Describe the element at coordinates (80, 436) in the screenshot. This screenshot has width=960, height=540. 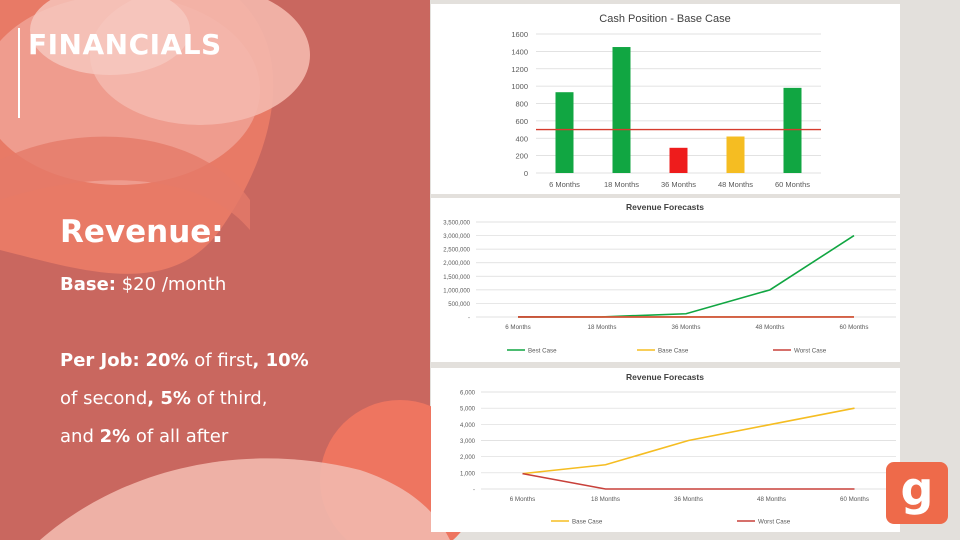
I see `text-and: and` at that location.